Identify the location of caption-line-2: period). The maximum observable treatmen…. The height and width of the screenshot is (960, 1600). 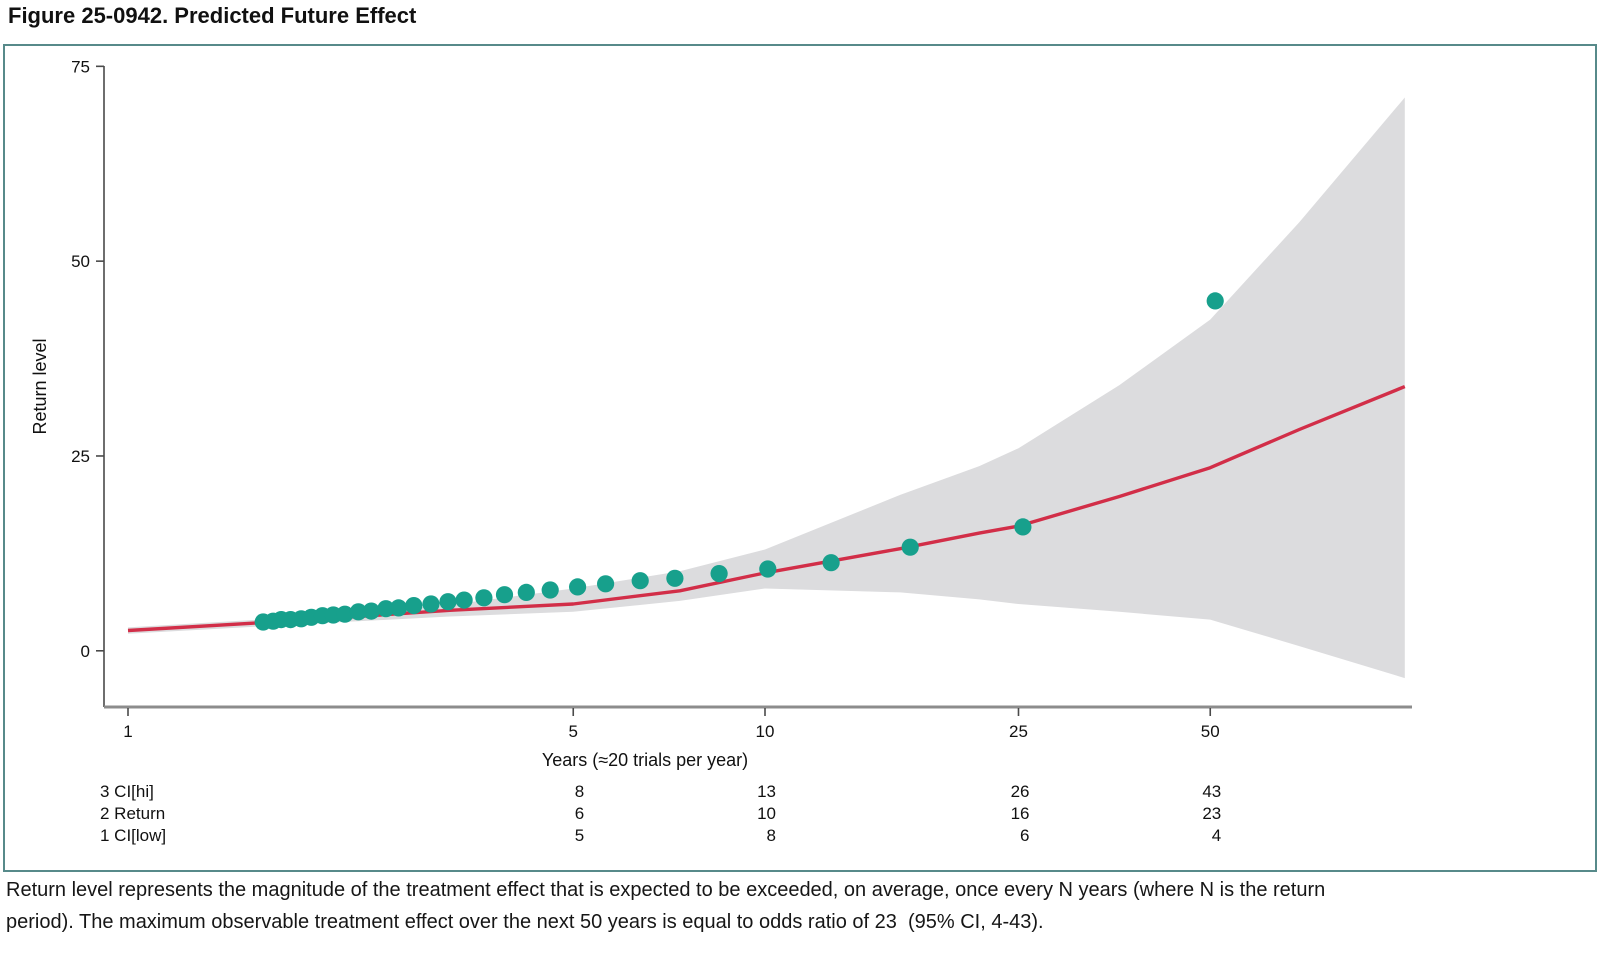
(525, 922).